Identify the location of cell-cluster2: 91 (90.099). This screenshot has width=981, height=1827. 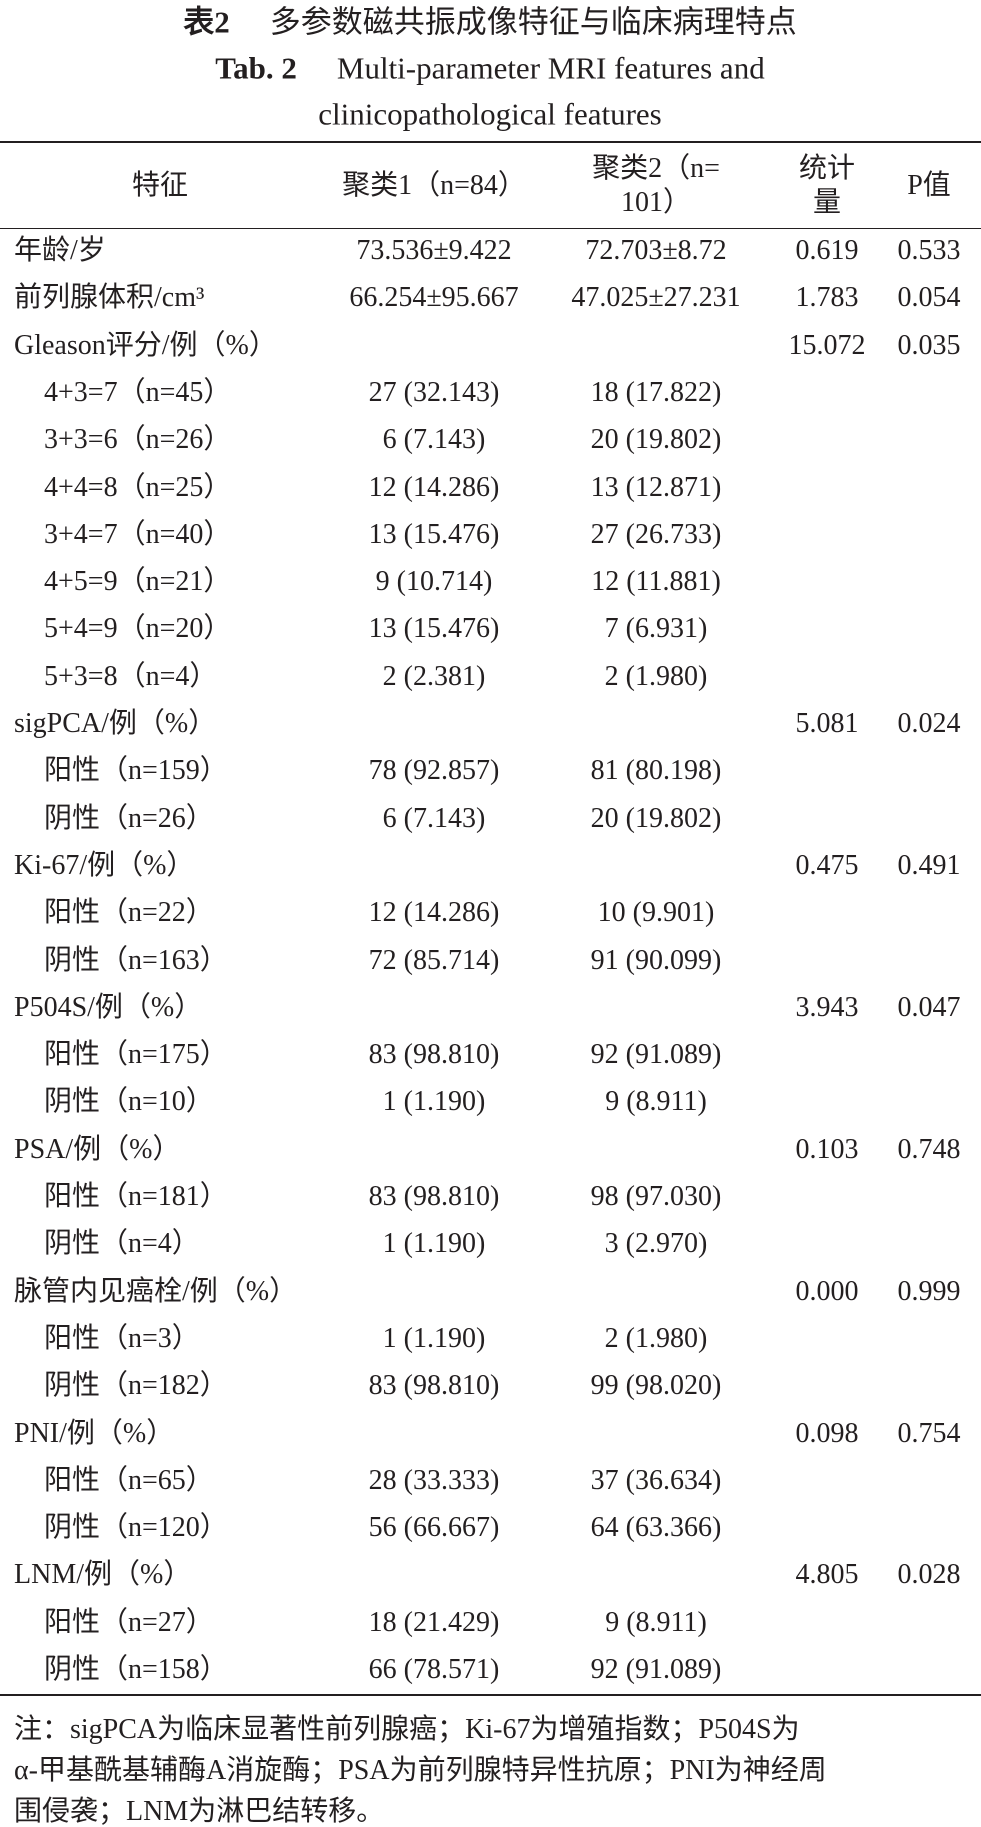
(656, 960).